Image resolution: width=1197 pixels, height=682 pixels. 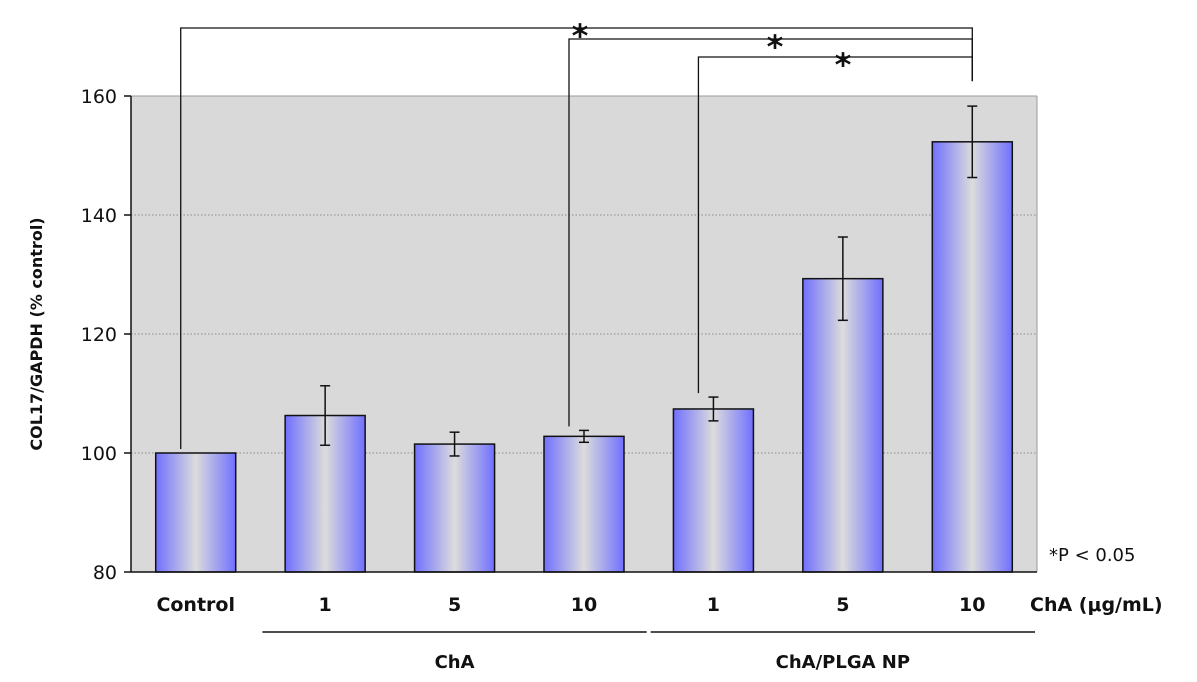 I want to click on x-unit-label: ChA (μg/mL), so click(x=1096, y=605).